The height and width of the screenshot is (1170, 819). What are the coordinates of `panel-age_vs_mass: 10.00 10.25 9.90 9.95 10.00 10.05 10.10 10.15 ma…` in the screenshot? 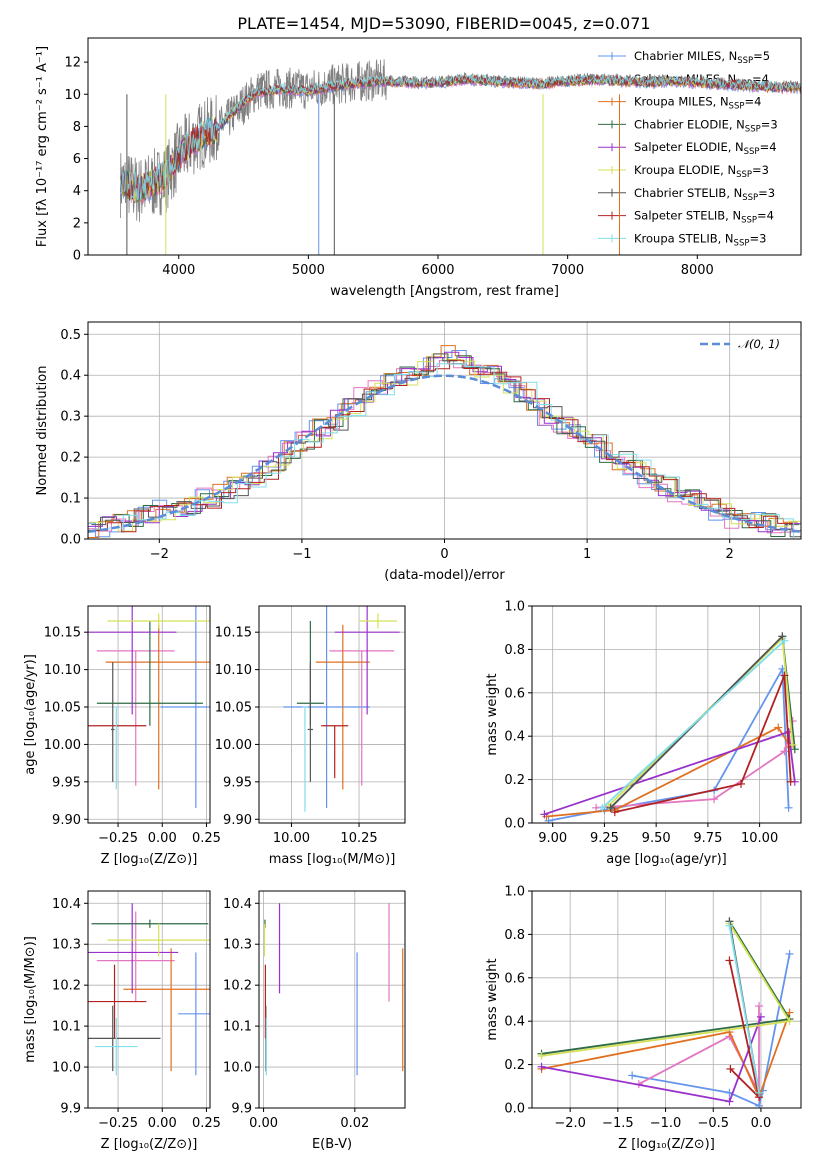 It's located at (310, 736).